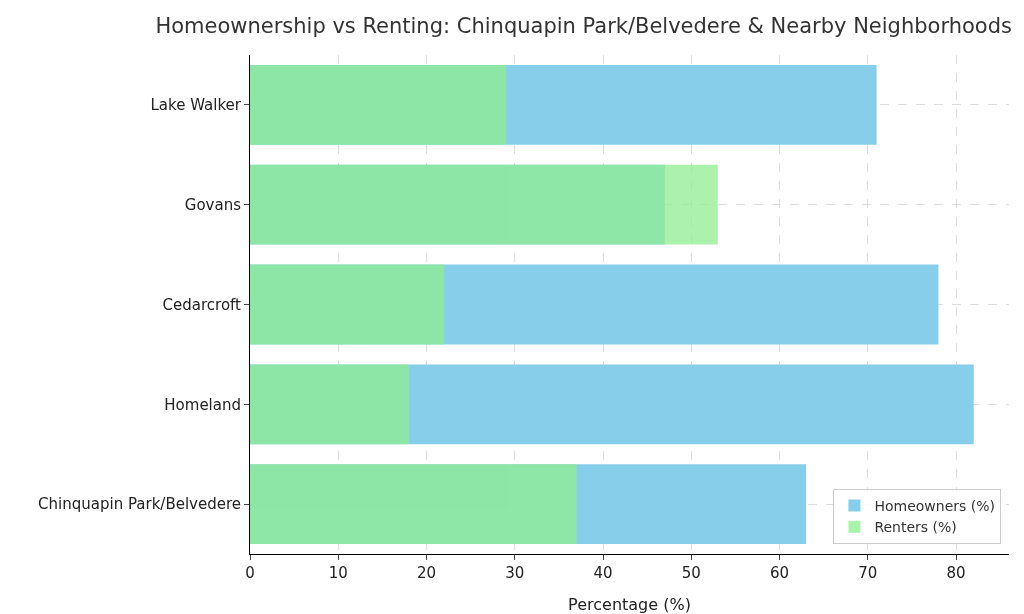  Describe the element at coordinates (213, 204) in the screenshot. I see `y-tick-label: Govans` at that location.